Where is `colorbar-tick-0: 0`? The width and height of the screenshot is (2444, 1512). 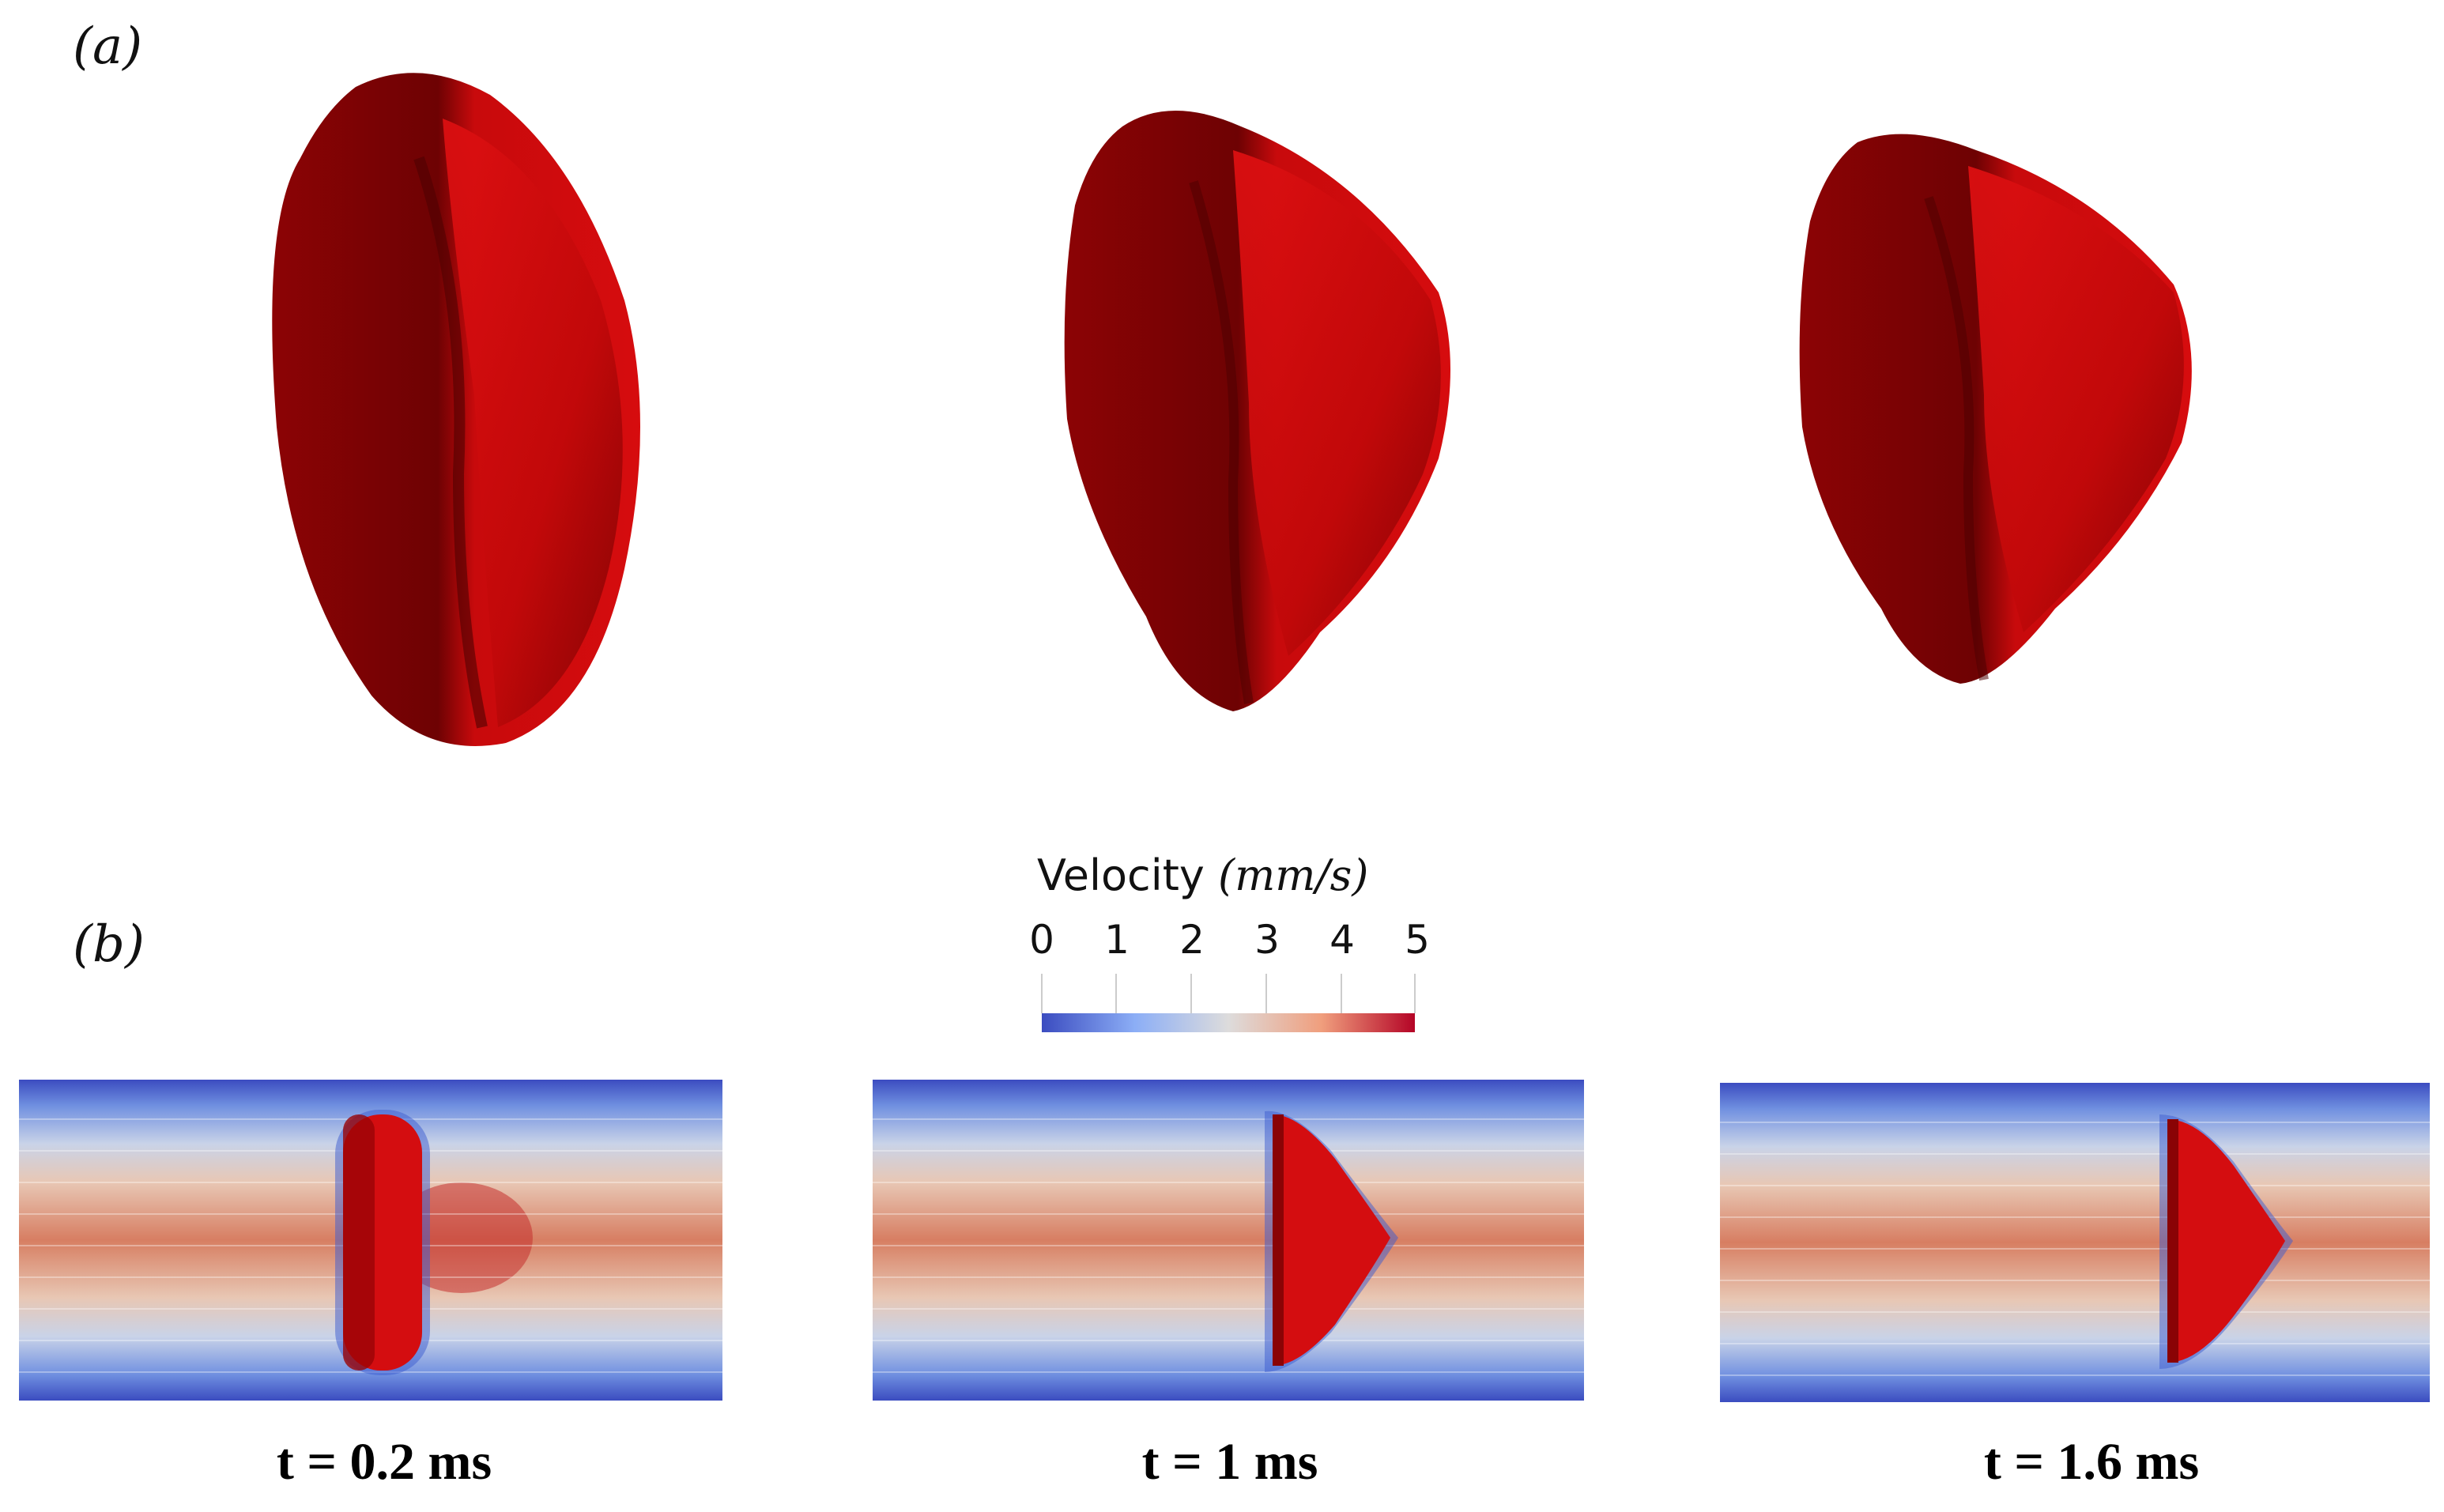
colorbar-tick-0: 0 is located at coordinates (1041, 940).